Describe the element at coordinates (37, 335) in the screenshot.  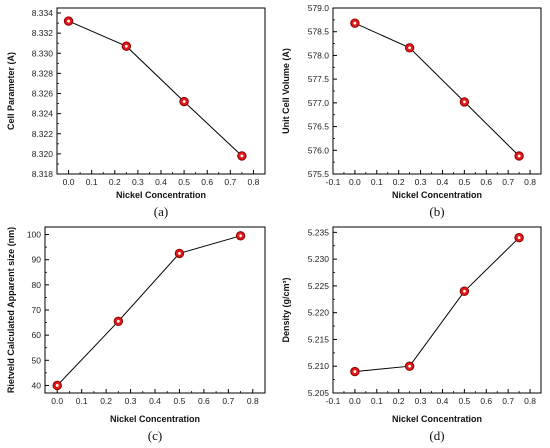
I see `y-tick-label: 60` at that location.